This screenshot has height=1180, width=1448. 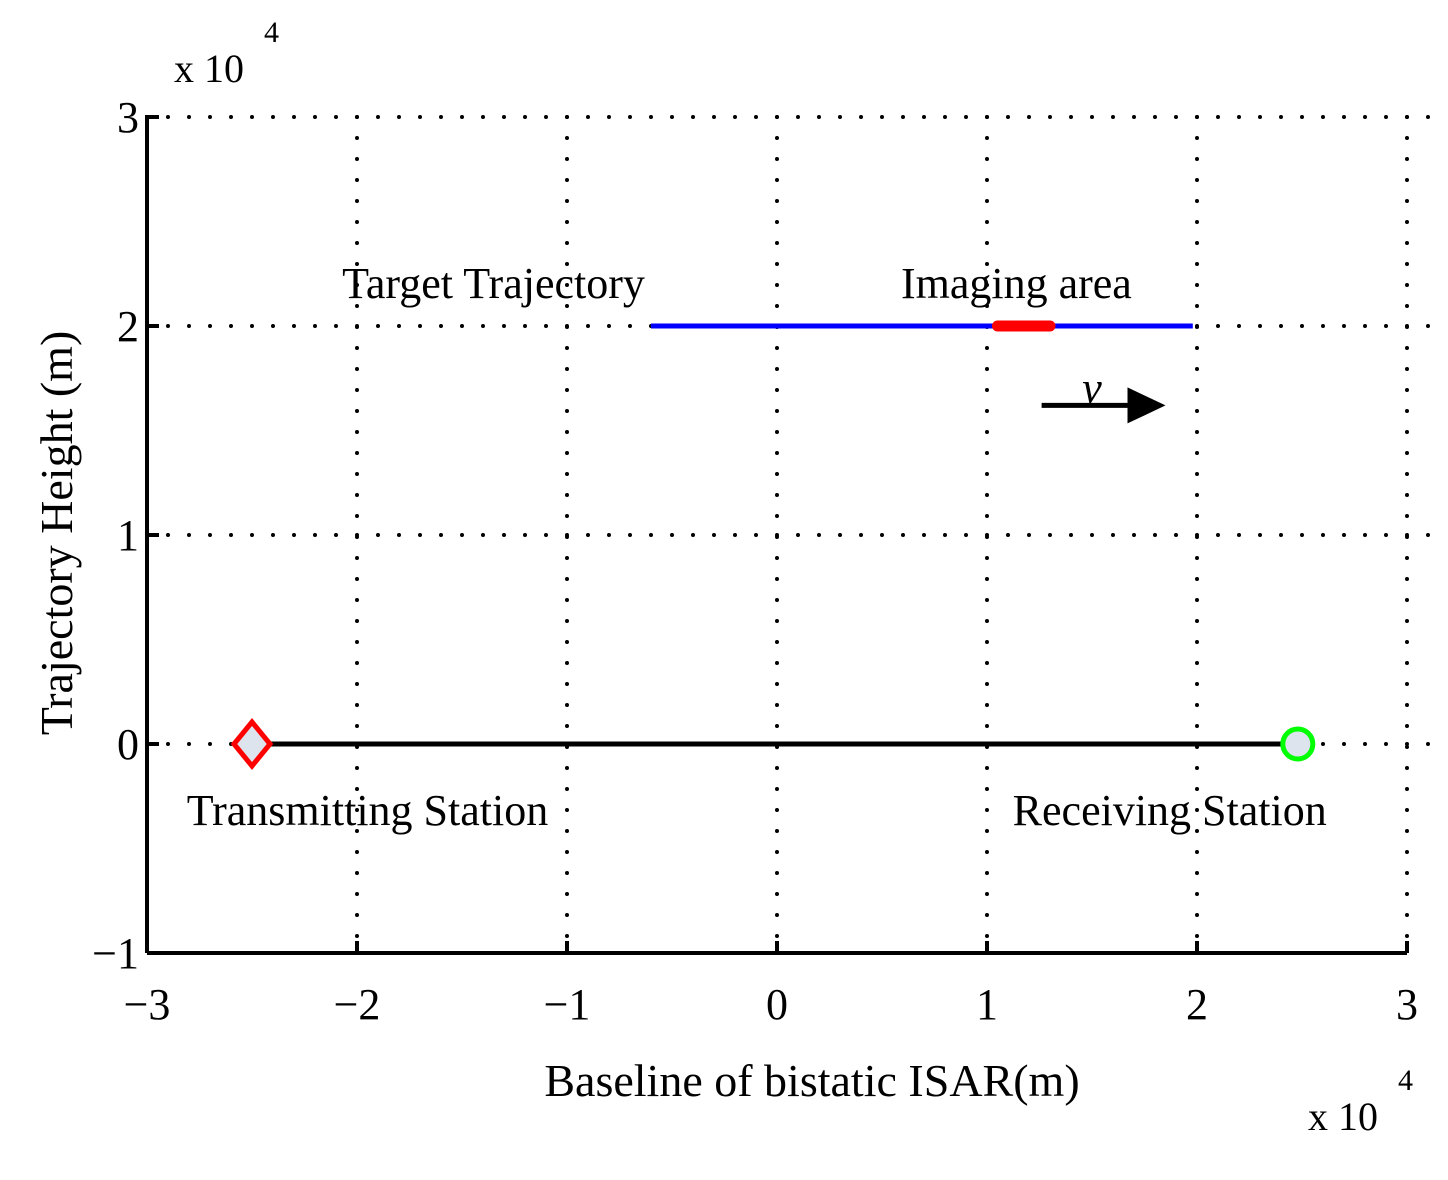 I want to click on x-multiplier-exponent: 4, so click(x=1405, y=1080).